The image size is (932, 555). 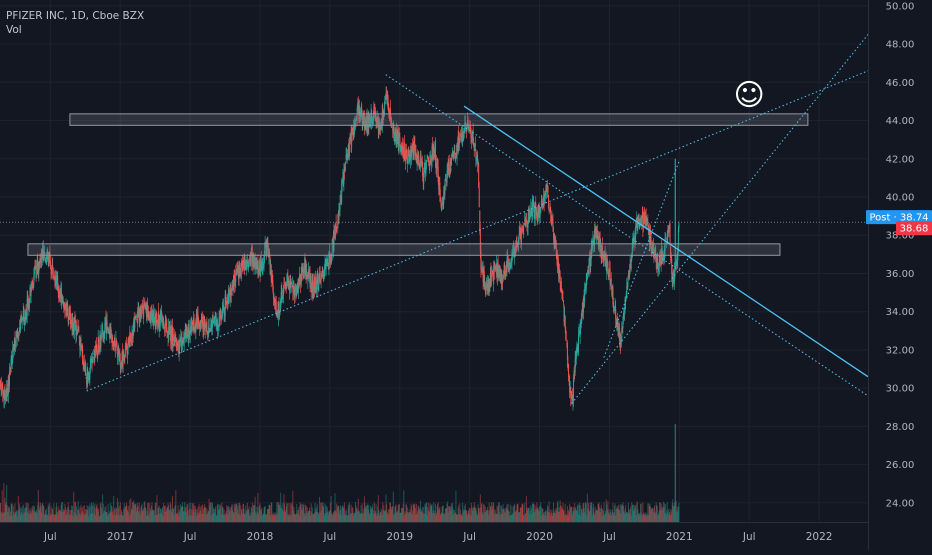 I want to click on symbol-title: PFIZER INC, 1D, Cboe BZX, so click(x=75, y=16).